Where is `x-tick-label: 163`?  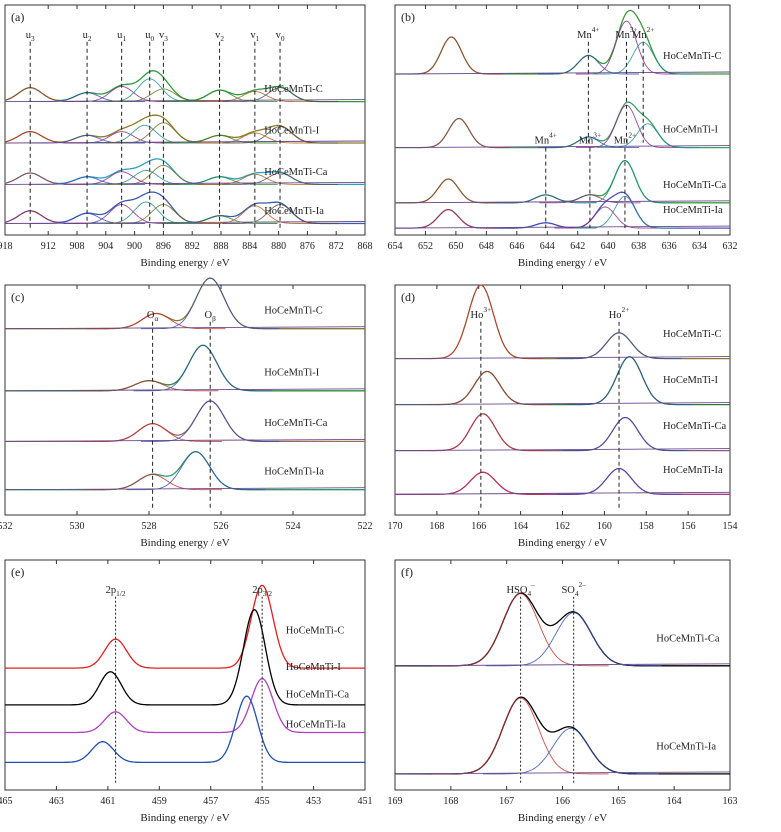
x-tick-label: 163 is located at coordinates (730, 801).